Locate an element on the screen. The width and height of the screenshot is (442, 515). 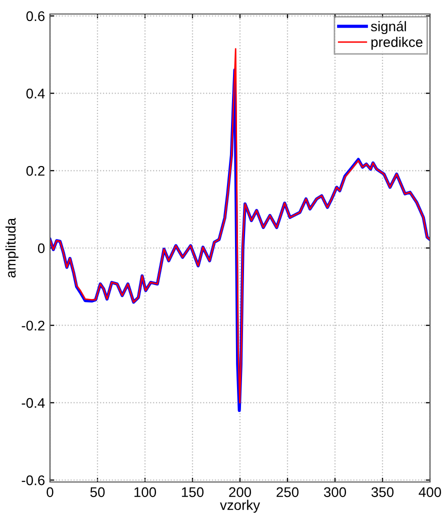
x-tick-label: 350 is located at coordinates (382, 492).